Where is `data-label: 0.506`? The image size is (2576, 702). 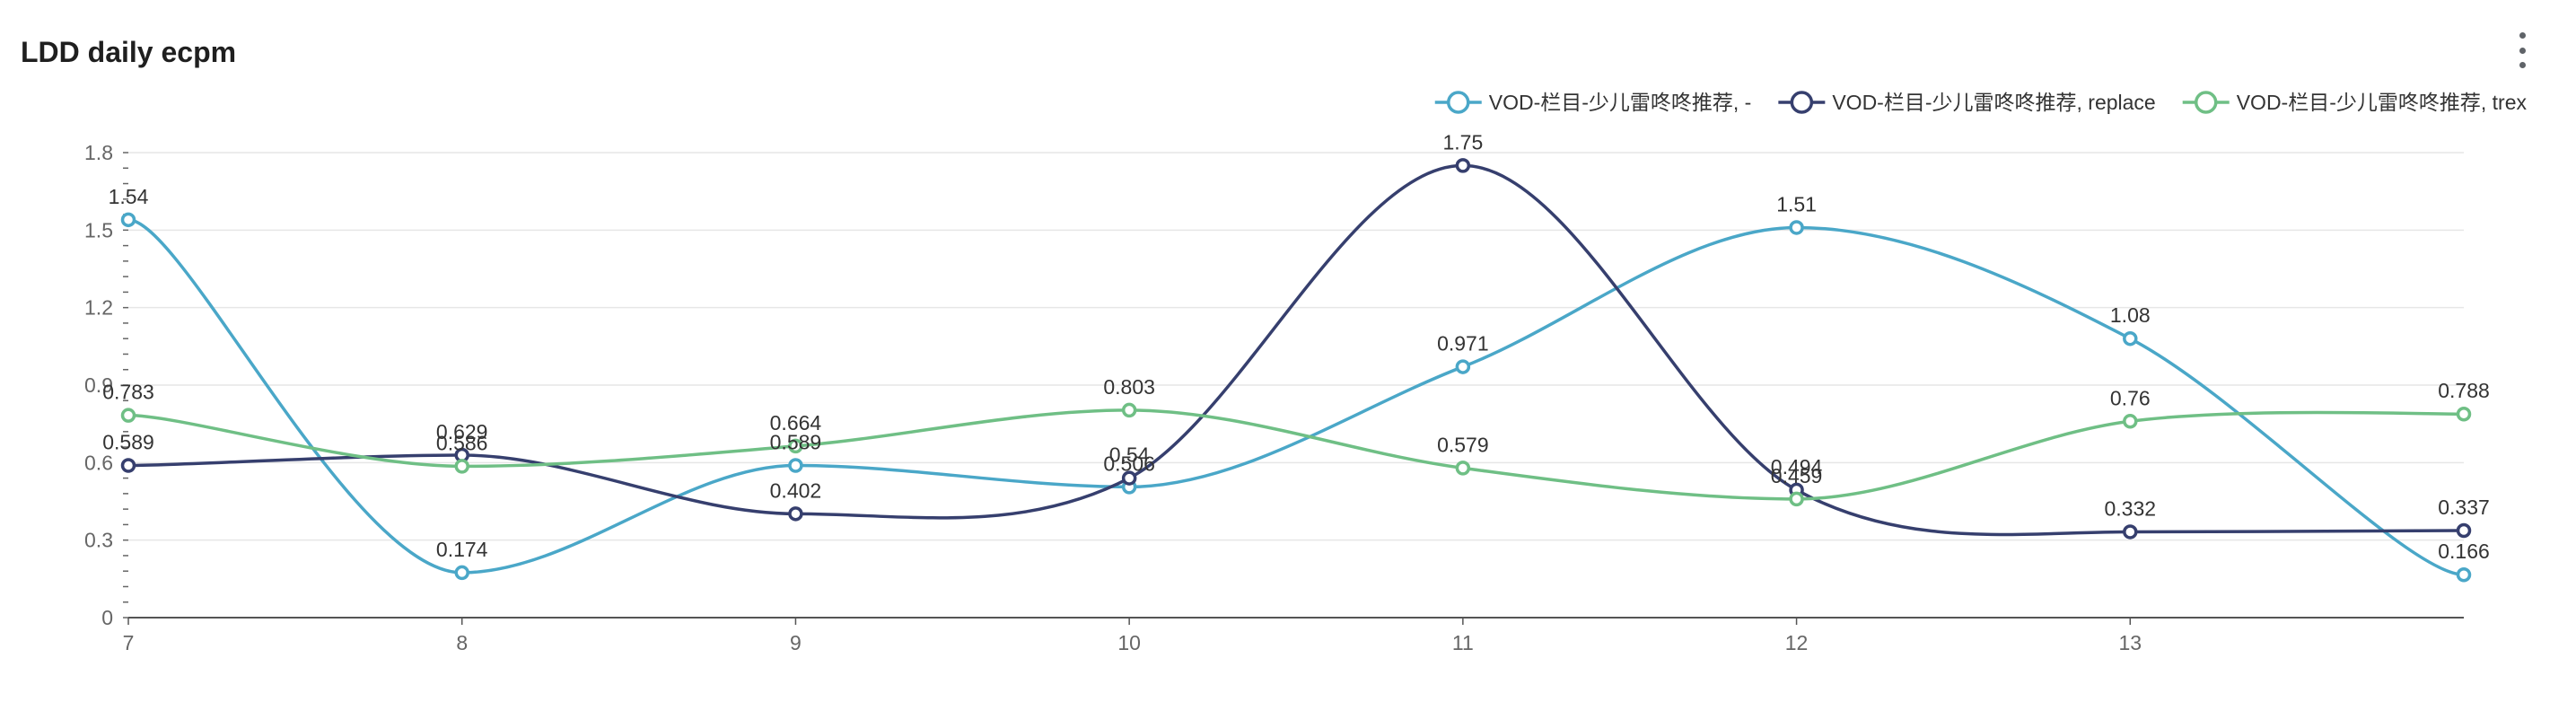
data-label: 0.506 is located at coordinates (1129, 463).